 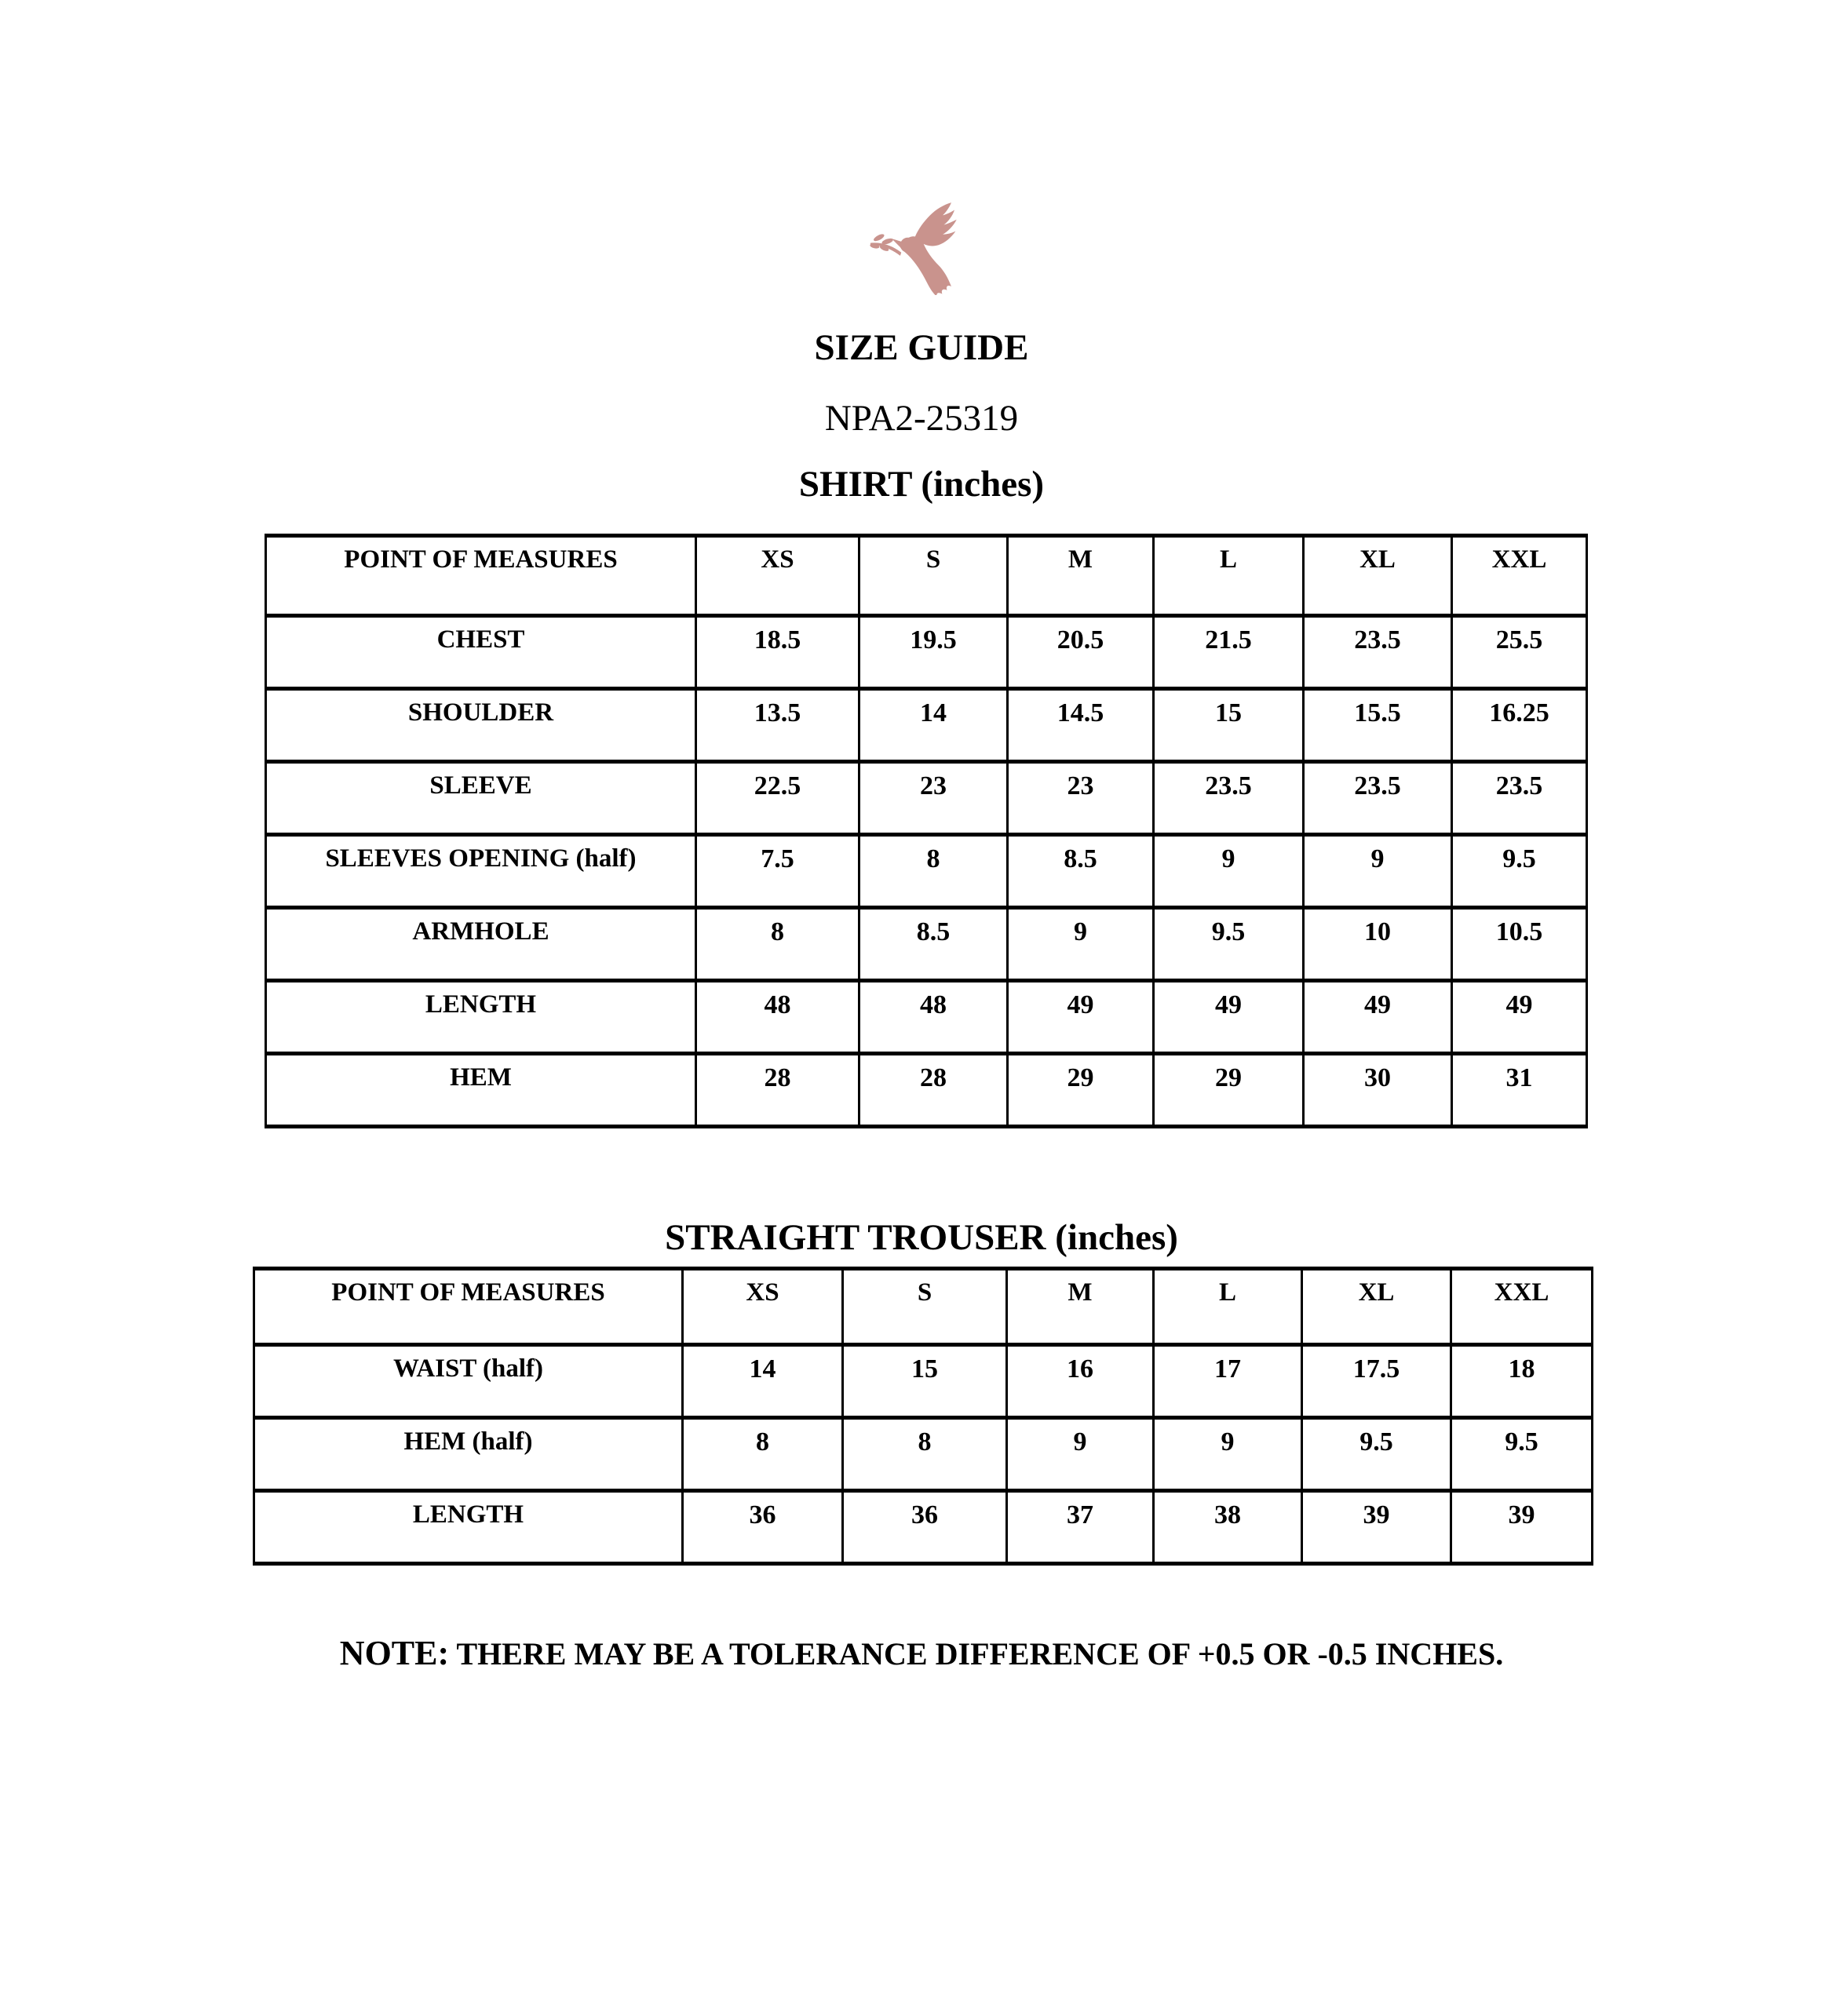 What do you see at coordinates (1080, 798) in the screenshot?
I see `cell-value: 23` at bounding box center [1080, 798].